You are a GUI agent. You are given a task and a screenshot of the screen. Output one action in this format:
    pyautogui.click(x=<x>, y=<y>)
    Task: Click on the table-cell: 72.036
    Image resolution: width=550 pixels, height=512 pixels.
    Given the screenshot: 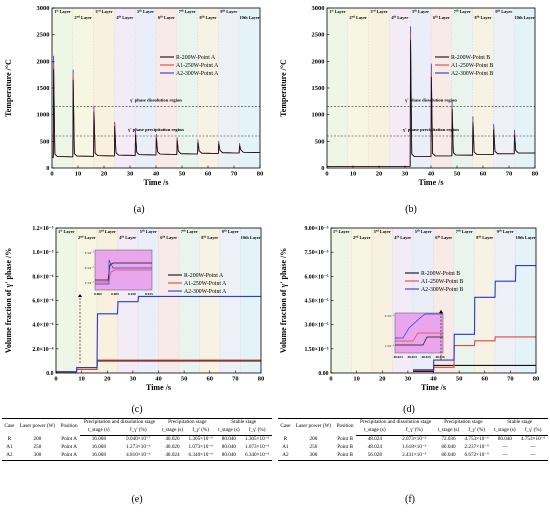 What is the action you would take?
    pyautogui.click(x=448, y=438)
    